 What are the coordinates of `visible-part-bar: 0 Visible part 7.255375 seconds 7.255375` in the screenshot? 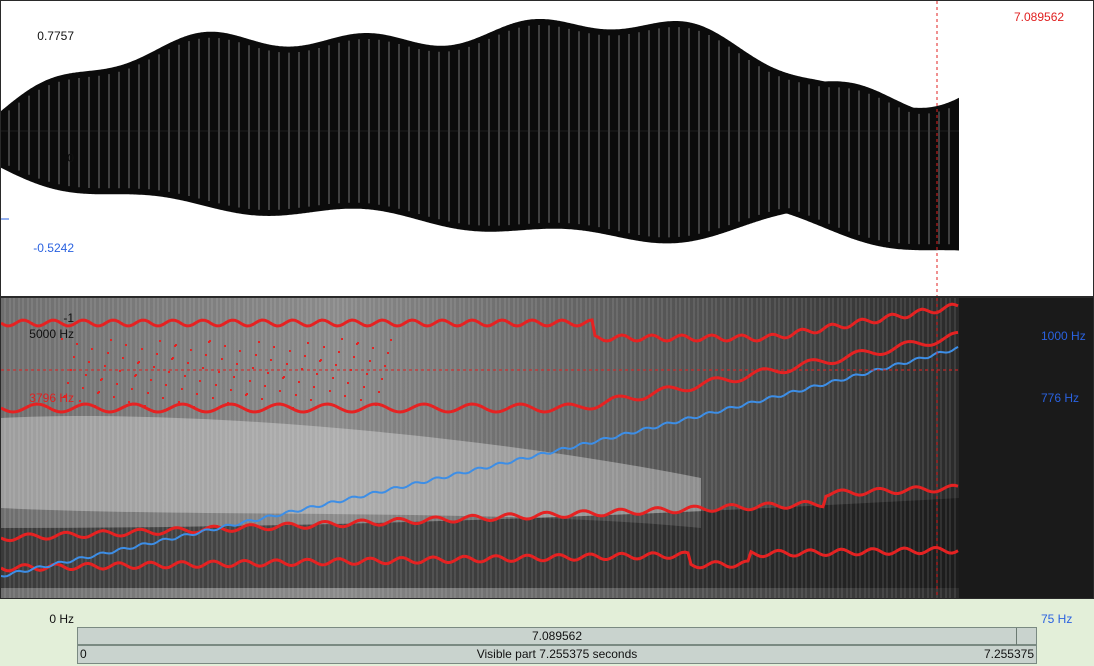 It's located at (557, 654).